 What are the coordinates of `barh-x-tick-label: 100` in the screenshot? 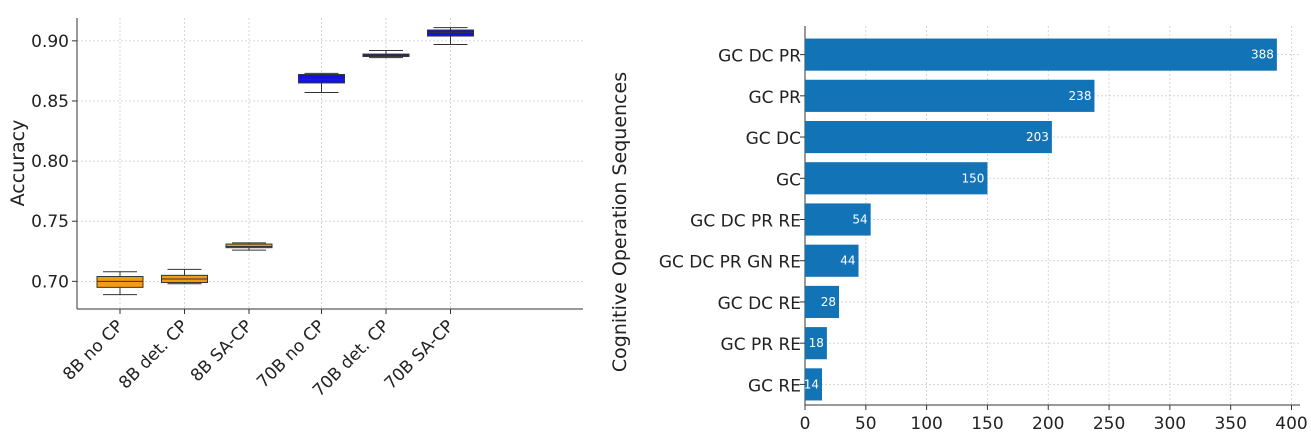 It's located at (926, 424).